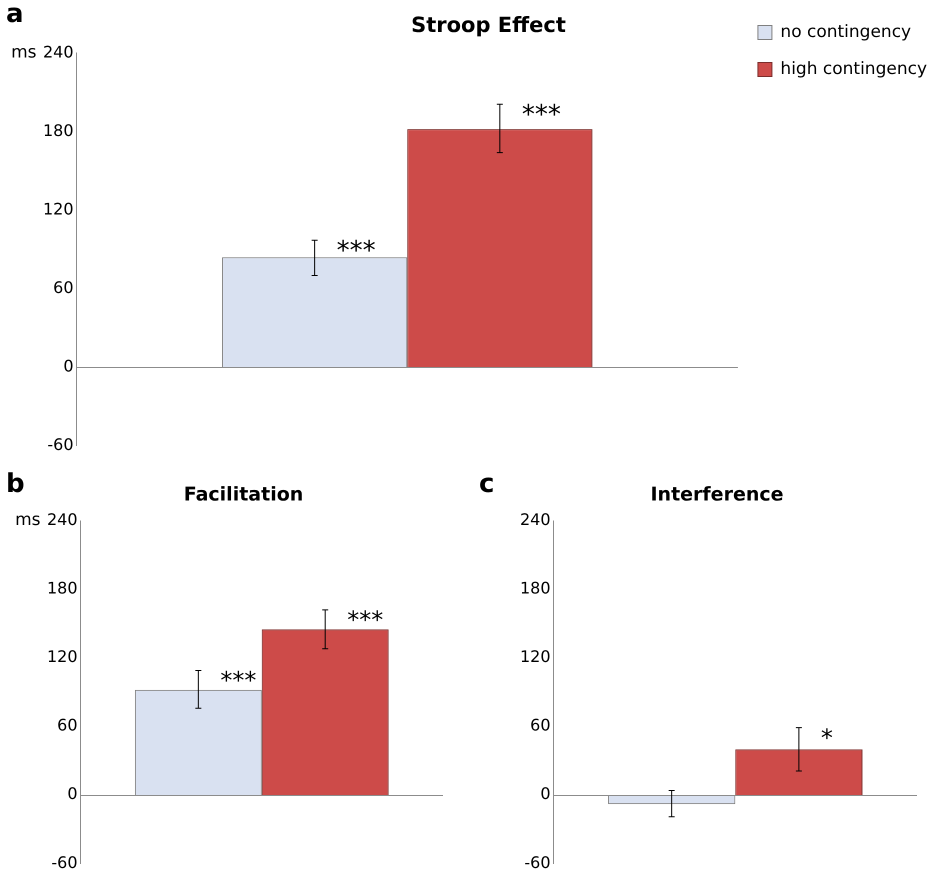 The width and height of the screenshot is (947, 888). Describe the element at coordinates (826, 738) in the screenshot. I see `data-label: *` at that location.